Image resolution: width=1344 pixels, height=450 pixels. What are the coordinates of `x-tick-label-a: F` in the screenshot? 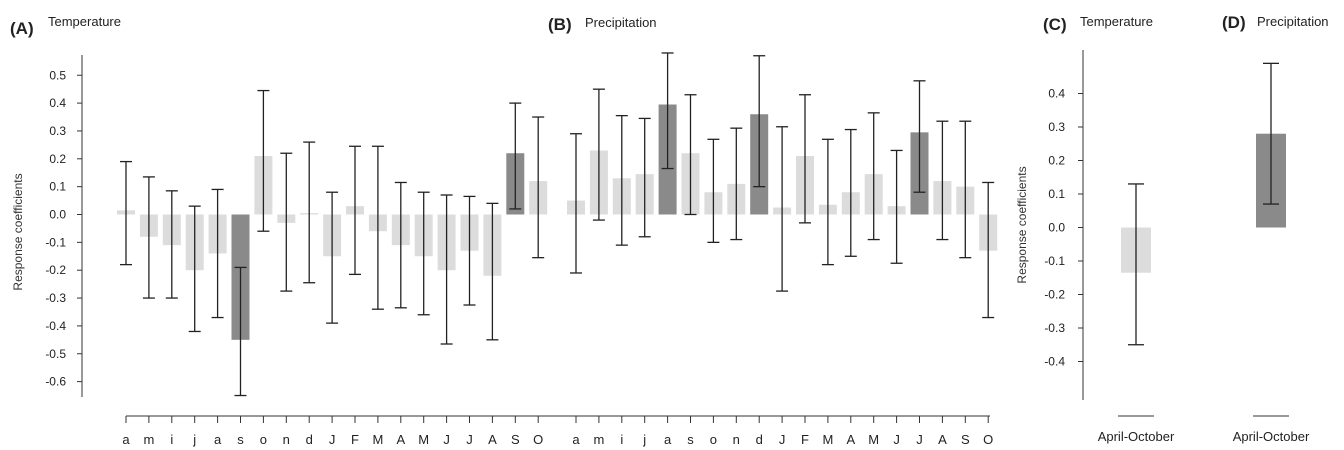 It's located at (355, 439).